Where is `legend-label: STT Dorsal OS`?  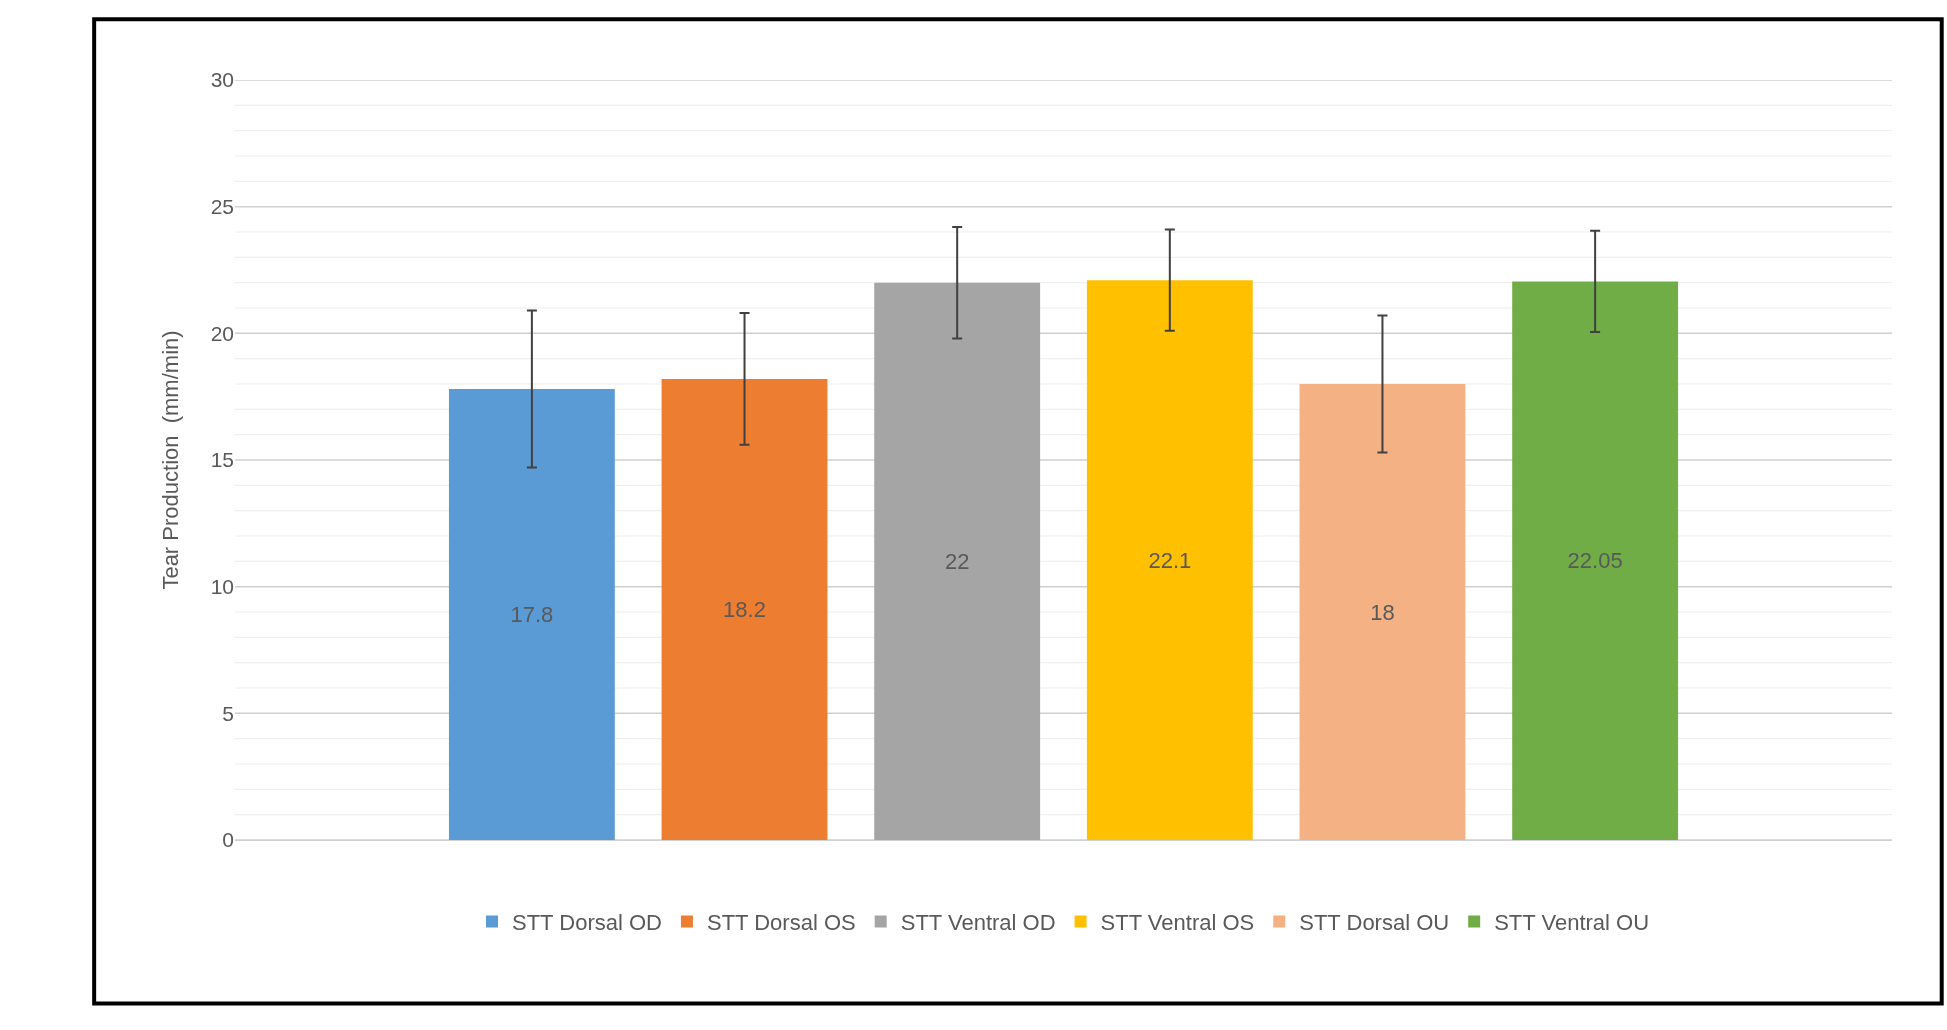
legend-label: STT Dorsal OS is located at coordinates (781, 923).